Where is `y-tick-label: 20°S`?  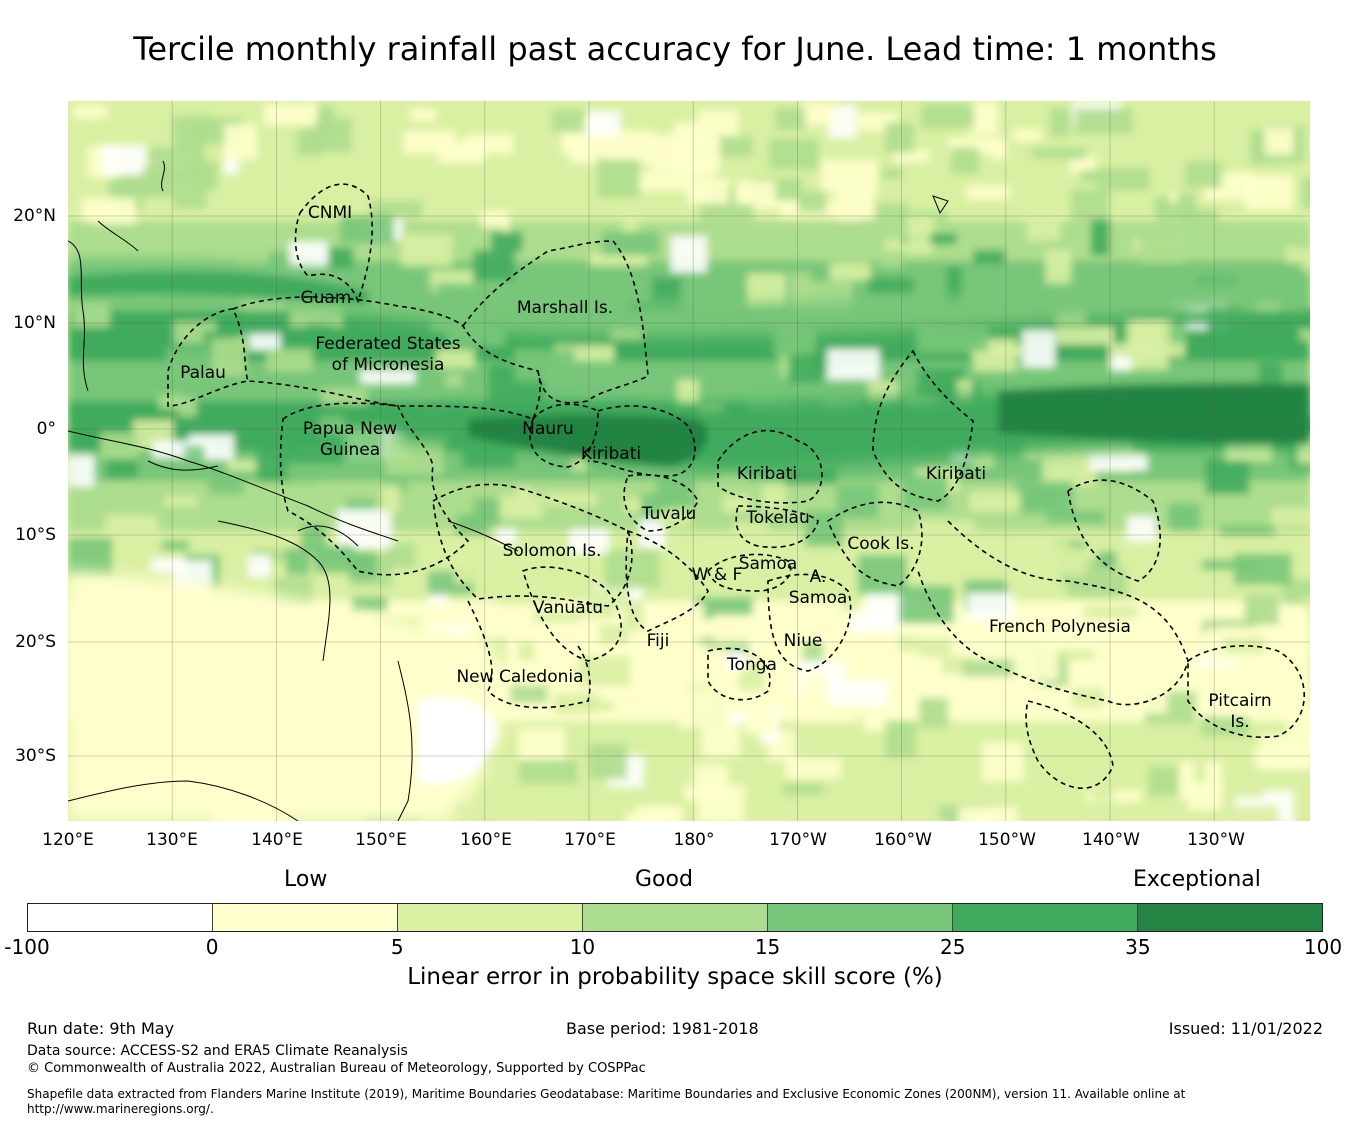
y-tick-label: 20°S is located at coordinates (35, 642).